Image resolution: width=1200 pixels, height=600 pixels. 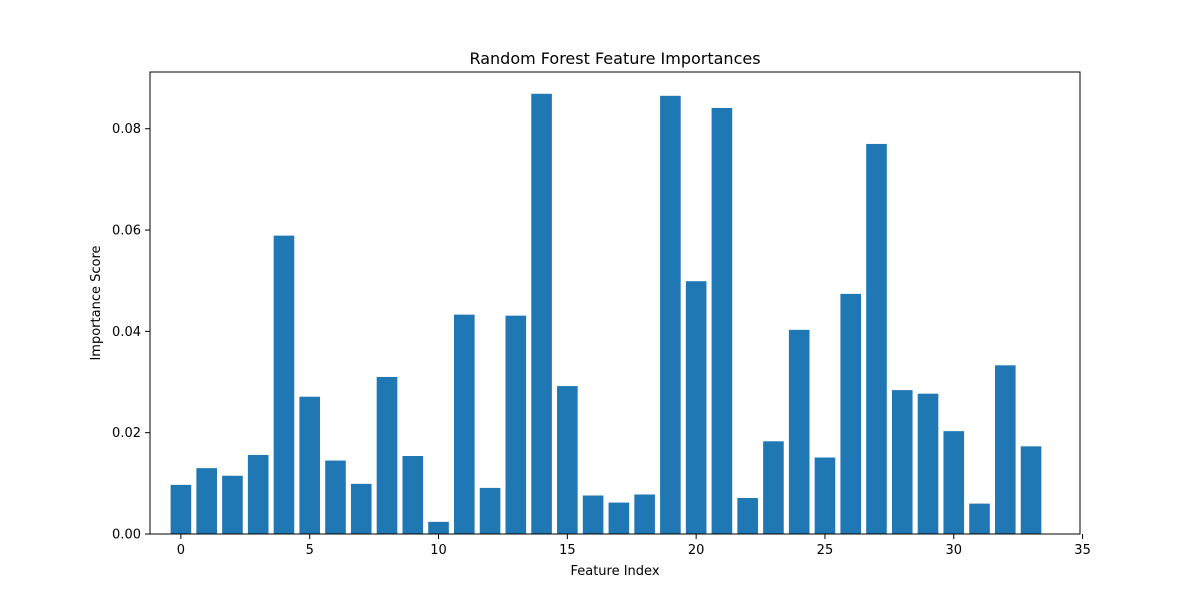 What do you see at coordinates (614, 571) in the screenshot?
I see `x-axis-title: Feature Index` at bounding box center [614, 571].